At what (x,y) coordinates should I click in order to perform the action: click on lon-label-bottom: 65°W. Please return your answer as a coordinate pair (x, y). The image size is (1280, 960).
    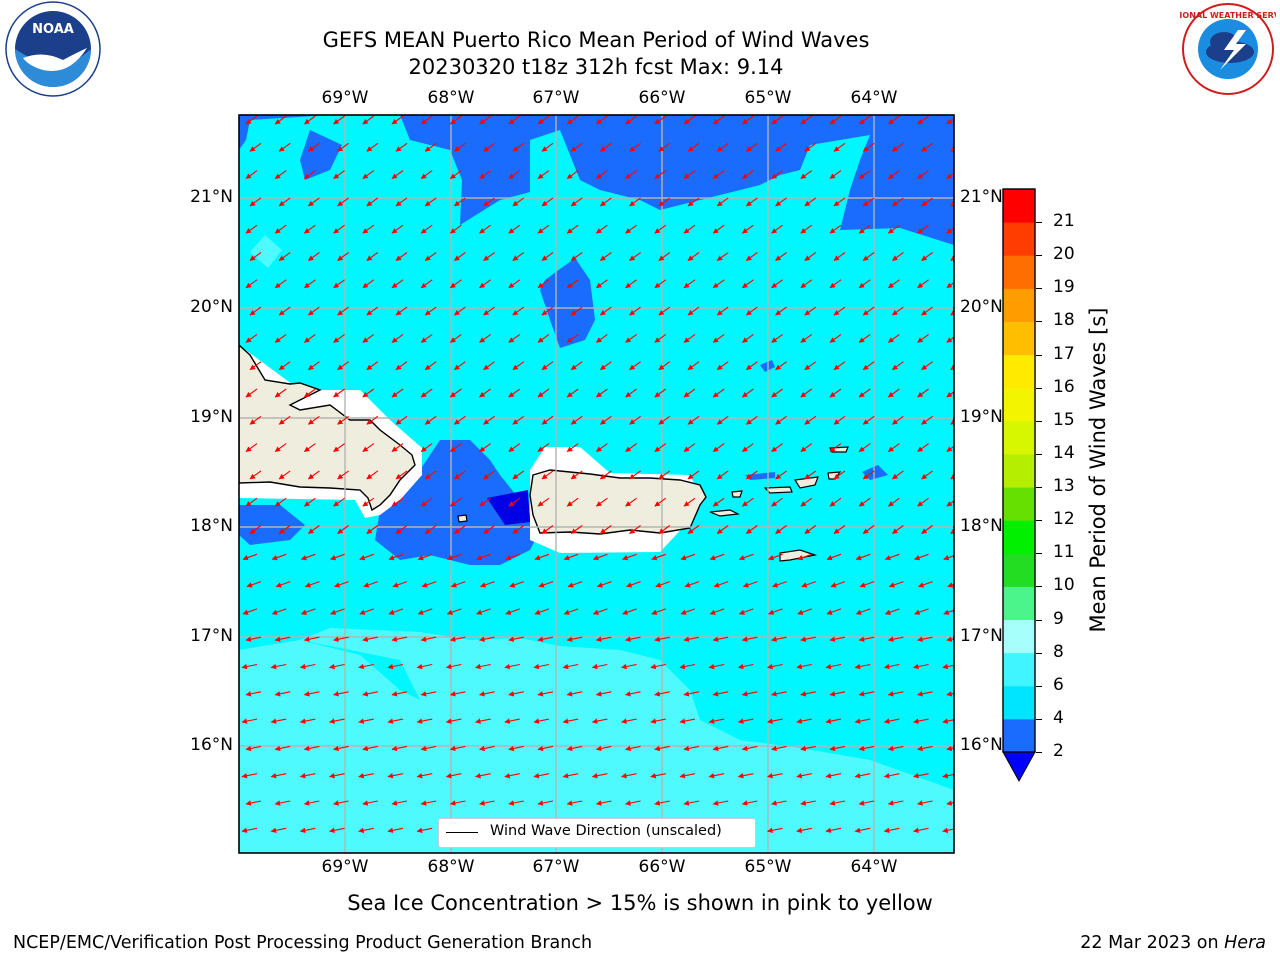
    Looking at the image, I should click on (768, 867).